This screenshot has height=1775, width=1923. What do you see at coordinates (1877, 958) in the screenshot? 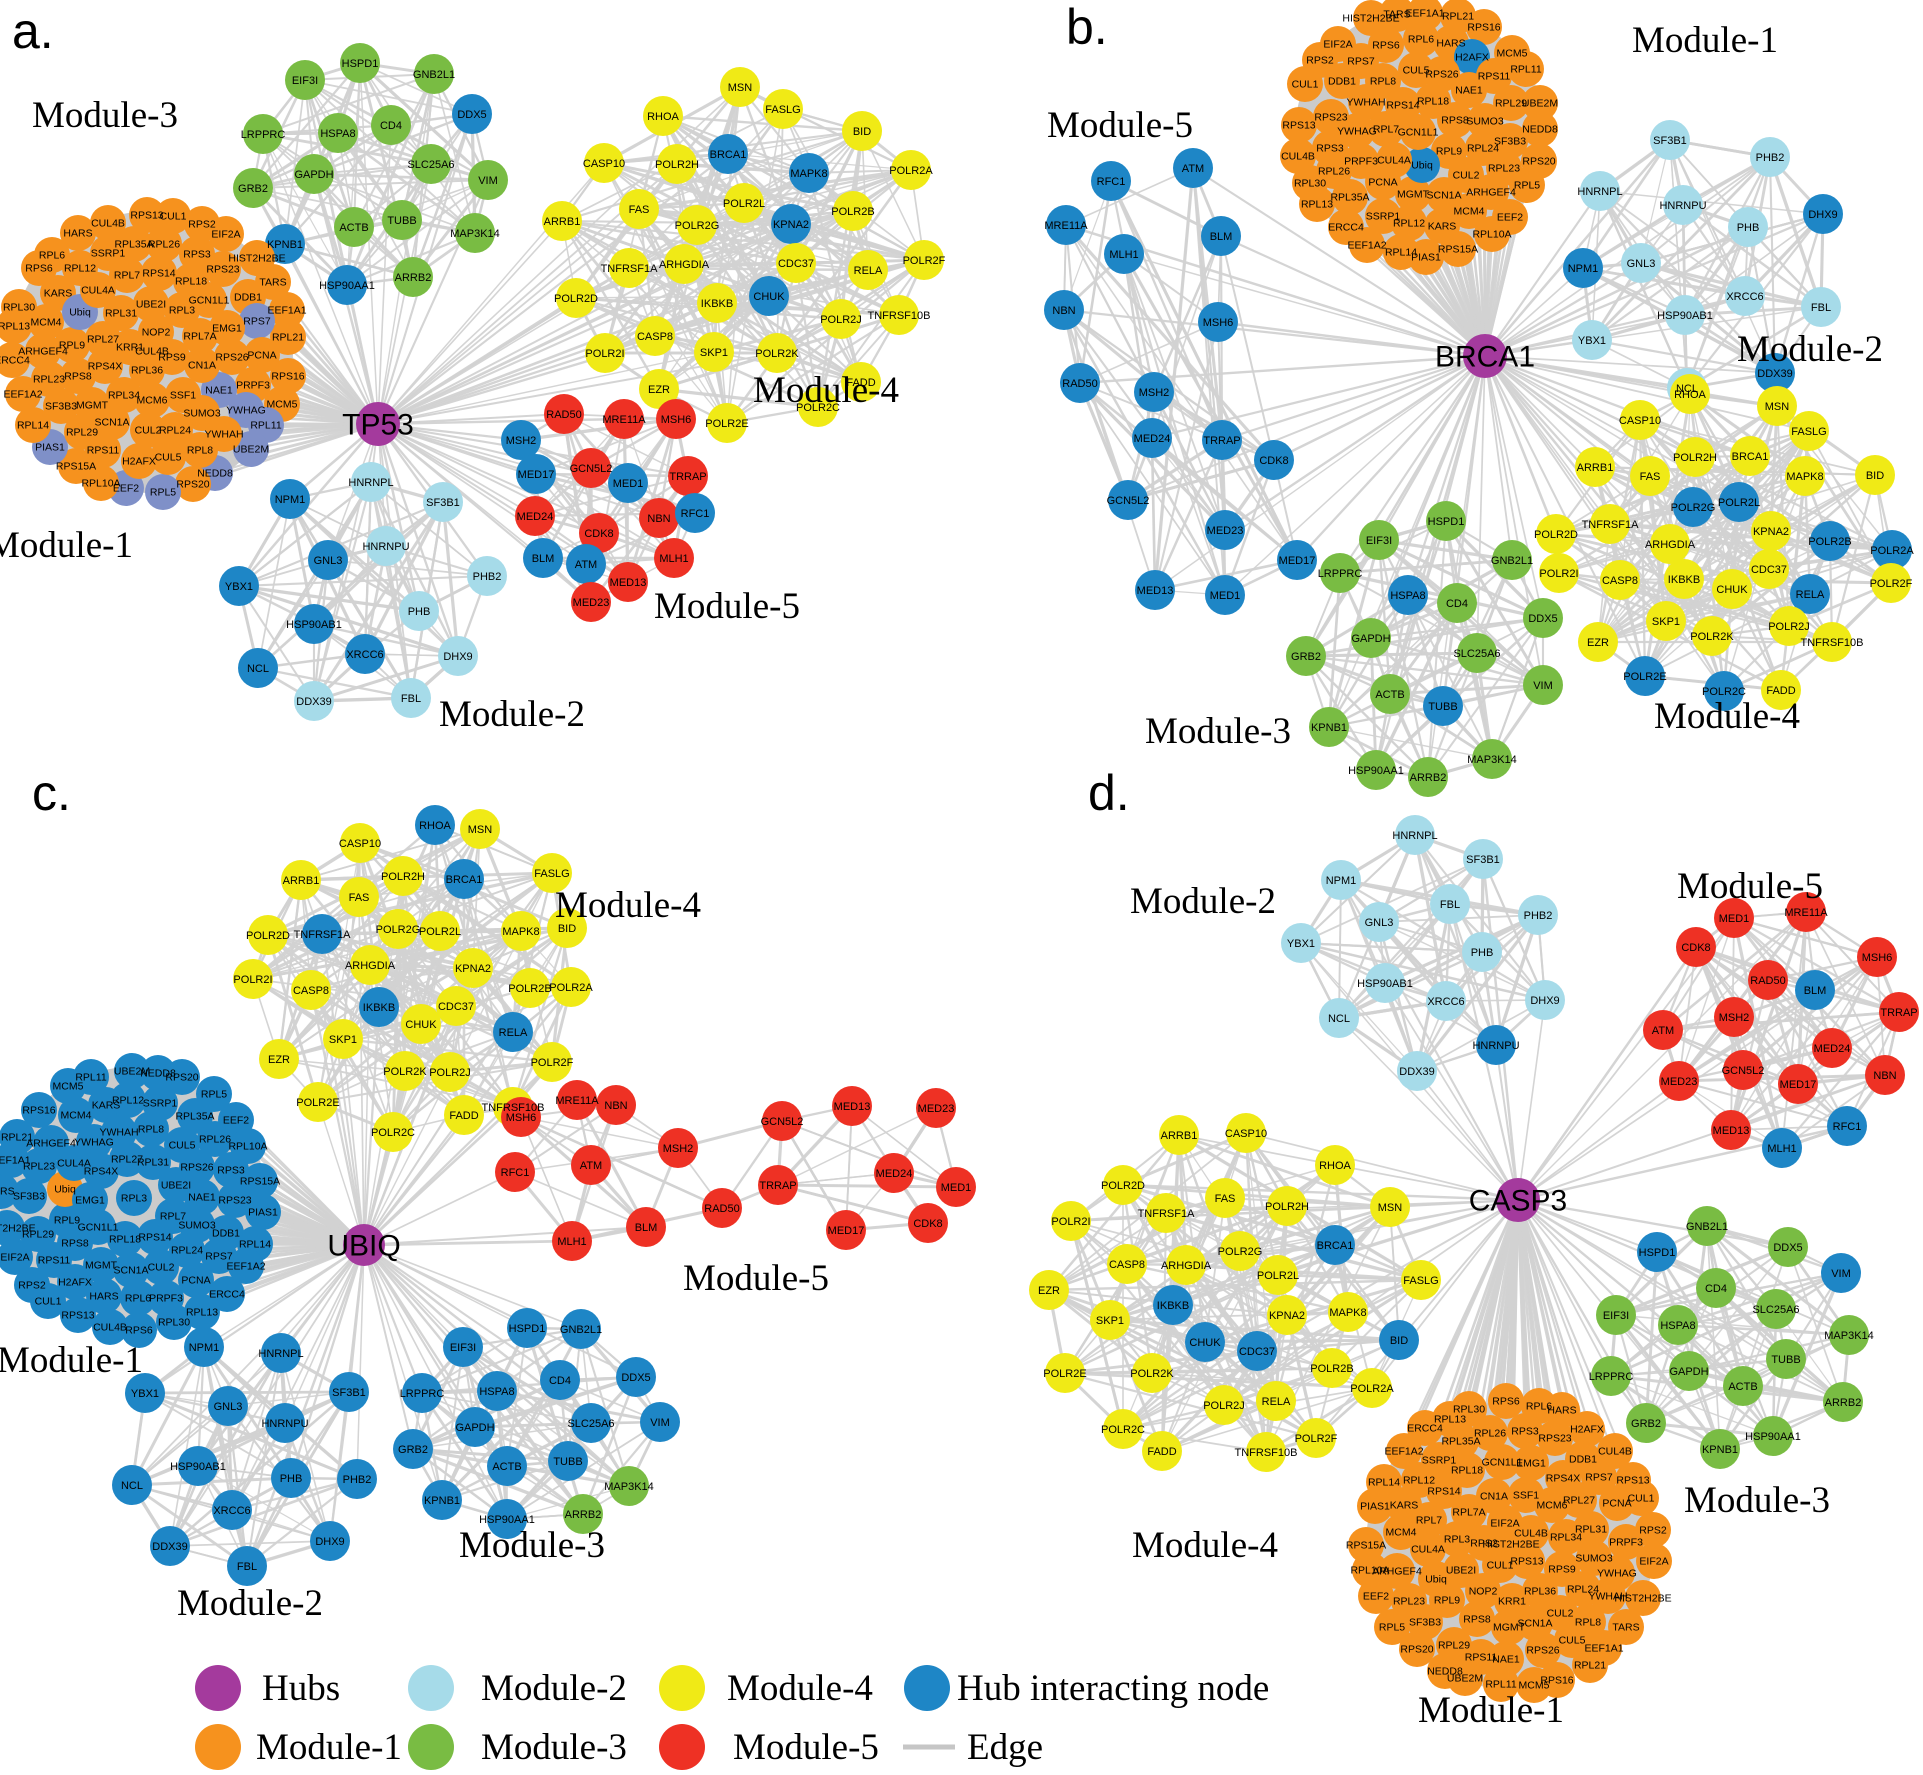
I see `svg-text: MSH6` at bounding box center [1877, 958].